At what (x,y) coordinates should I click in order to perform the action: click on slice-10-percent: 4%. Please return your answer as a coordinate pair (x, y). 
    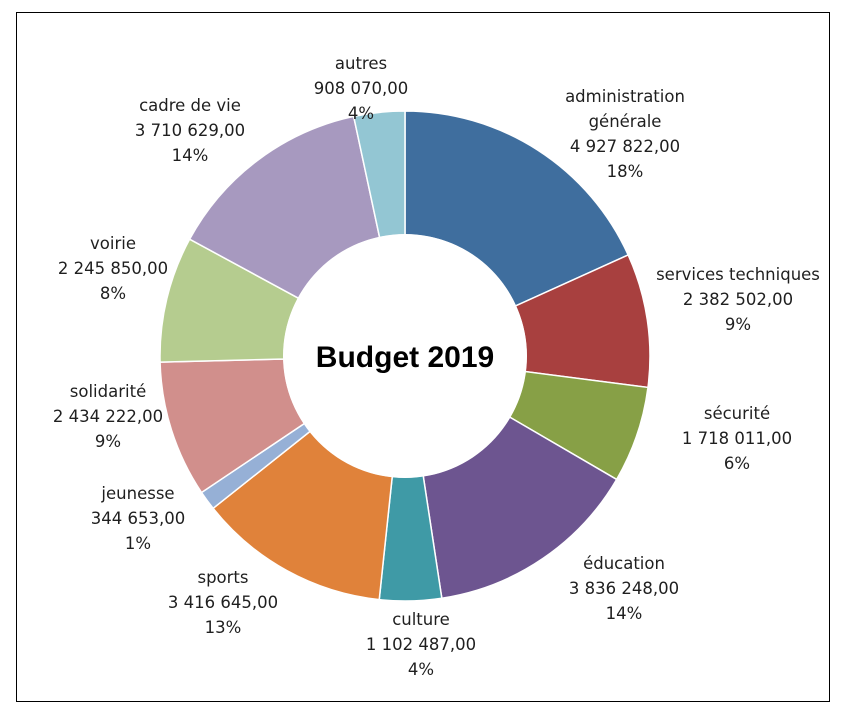
    Looking at the image, I should click on (361, 113).